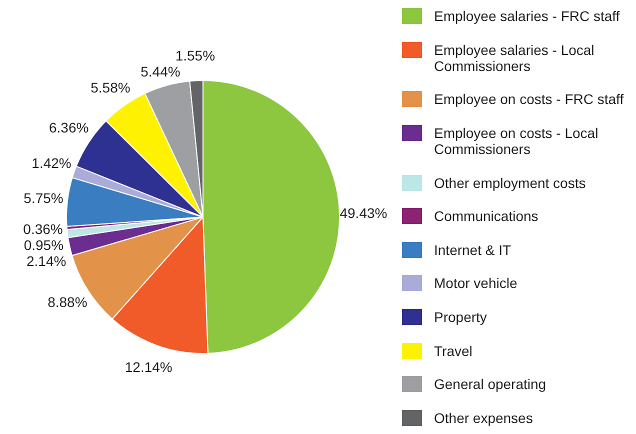  Describe the element at coordinates (483, 418) in the screenshot. I see `legend-label: Other expenses` at that location.